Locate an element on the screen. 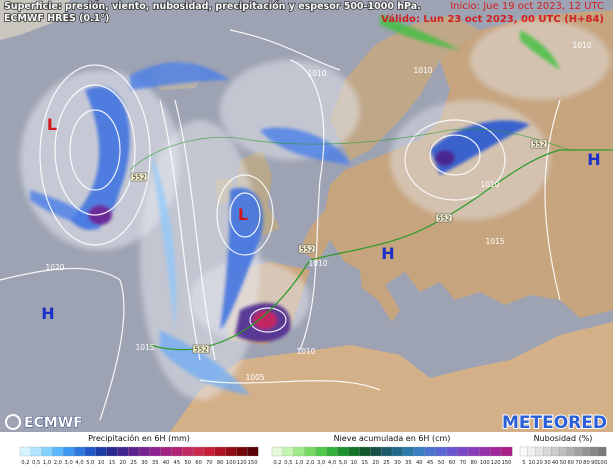  isobar-label: 1015 is located at coordinates (494, 241).